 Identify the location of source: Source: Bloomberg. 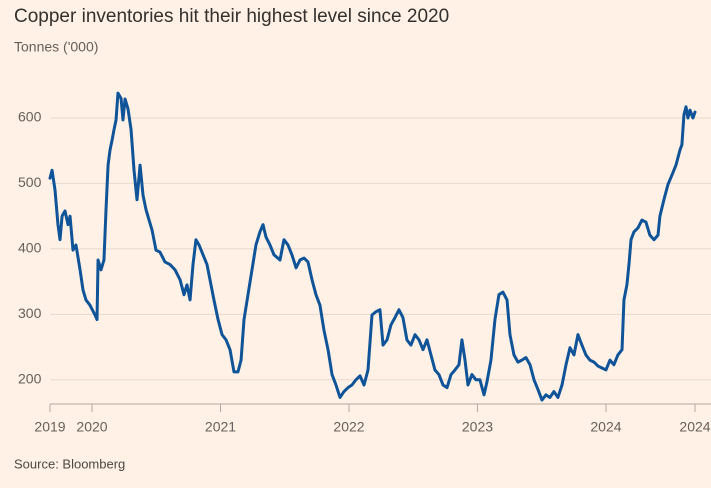
(69, 463).